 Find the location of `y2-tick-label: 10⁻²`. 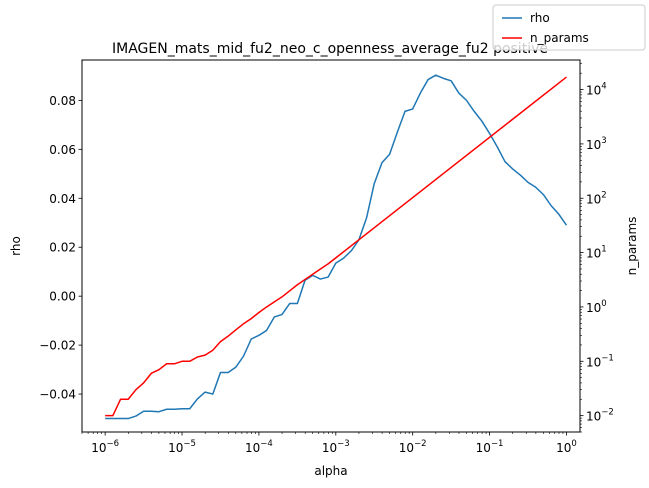

y2-tick-label: 10⁻² is located at coordinates (600, 416).